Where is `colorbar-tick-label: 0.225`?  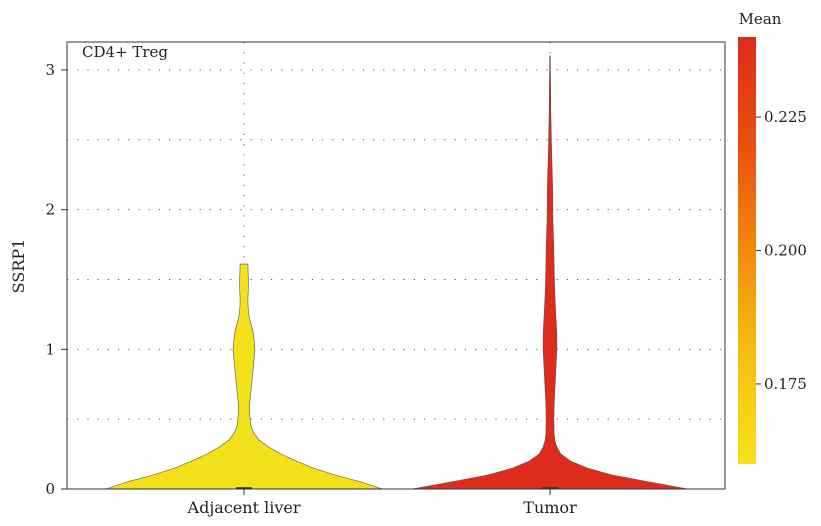 colorbar-tick-label: 0.225 is located at coordinates (785, 117).